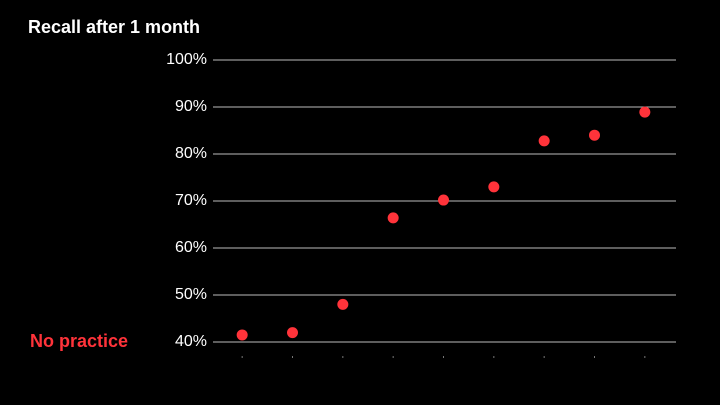  What do you see at coordinates (191, 153) in the screenshot?
I see `y-tick-label: 80%` at bounding box center [191, 153].